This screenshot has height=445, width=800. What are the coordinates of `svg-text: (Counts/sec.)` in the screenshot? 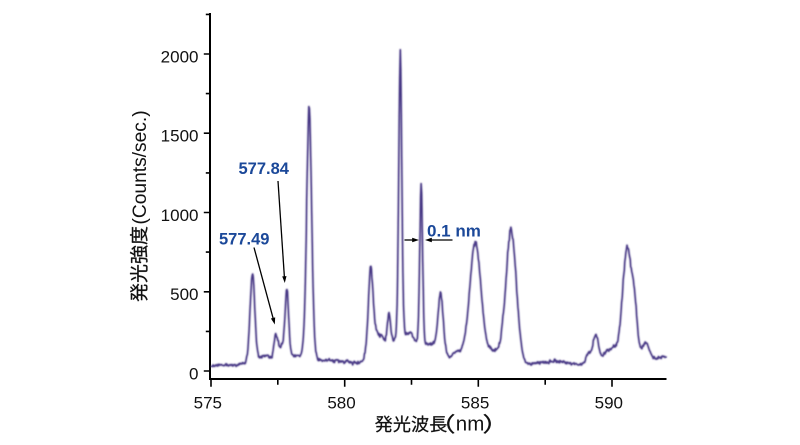 It's located at (140, 167).